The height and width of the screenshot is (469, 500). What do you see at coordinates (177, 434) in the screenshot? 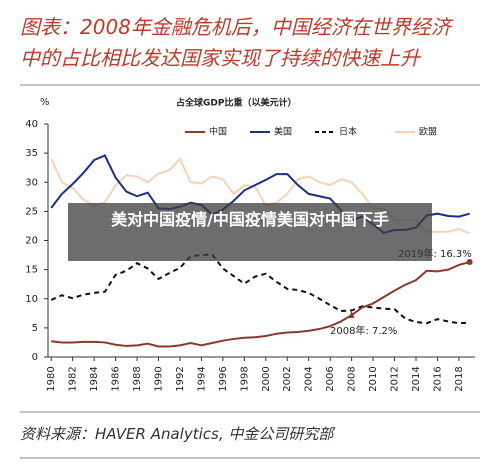
I see `source: 资料来源：HAVER Analytics, 中金公司研究部` at bounding box center [177, 434].